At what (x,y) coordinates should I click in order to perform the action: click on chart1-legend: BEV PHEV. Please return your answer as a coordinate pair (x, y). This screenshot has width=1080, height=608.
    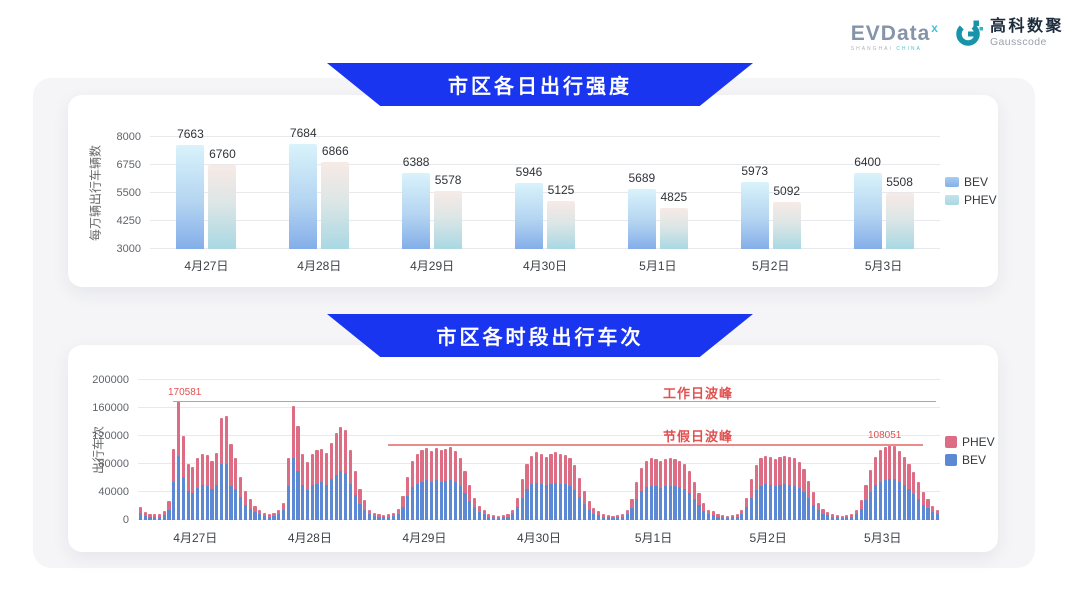
    Looking at the image, I should click on (971, 191).